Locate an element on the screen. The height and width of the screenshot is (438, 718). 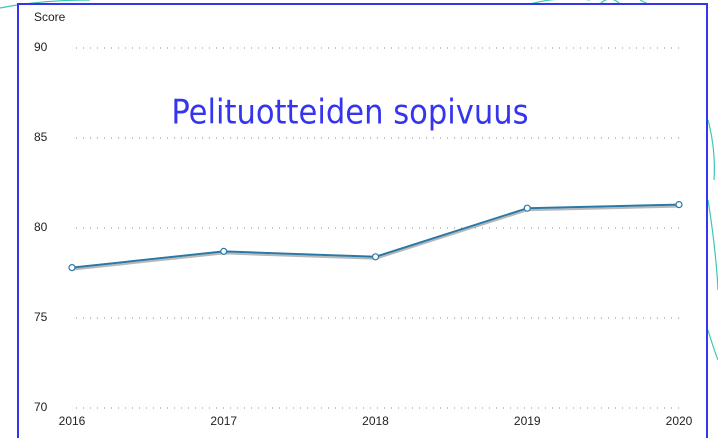
x-tick-label: 2020 is located at coordinates (679, 421).